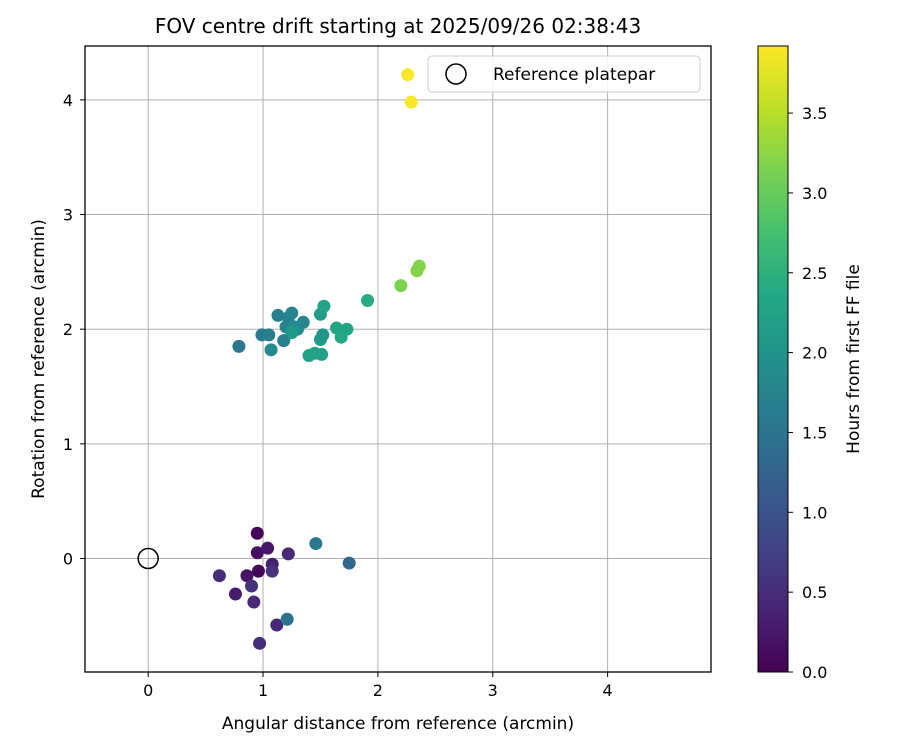  I want to click on y-tick-label: 1, so click(68, 444).